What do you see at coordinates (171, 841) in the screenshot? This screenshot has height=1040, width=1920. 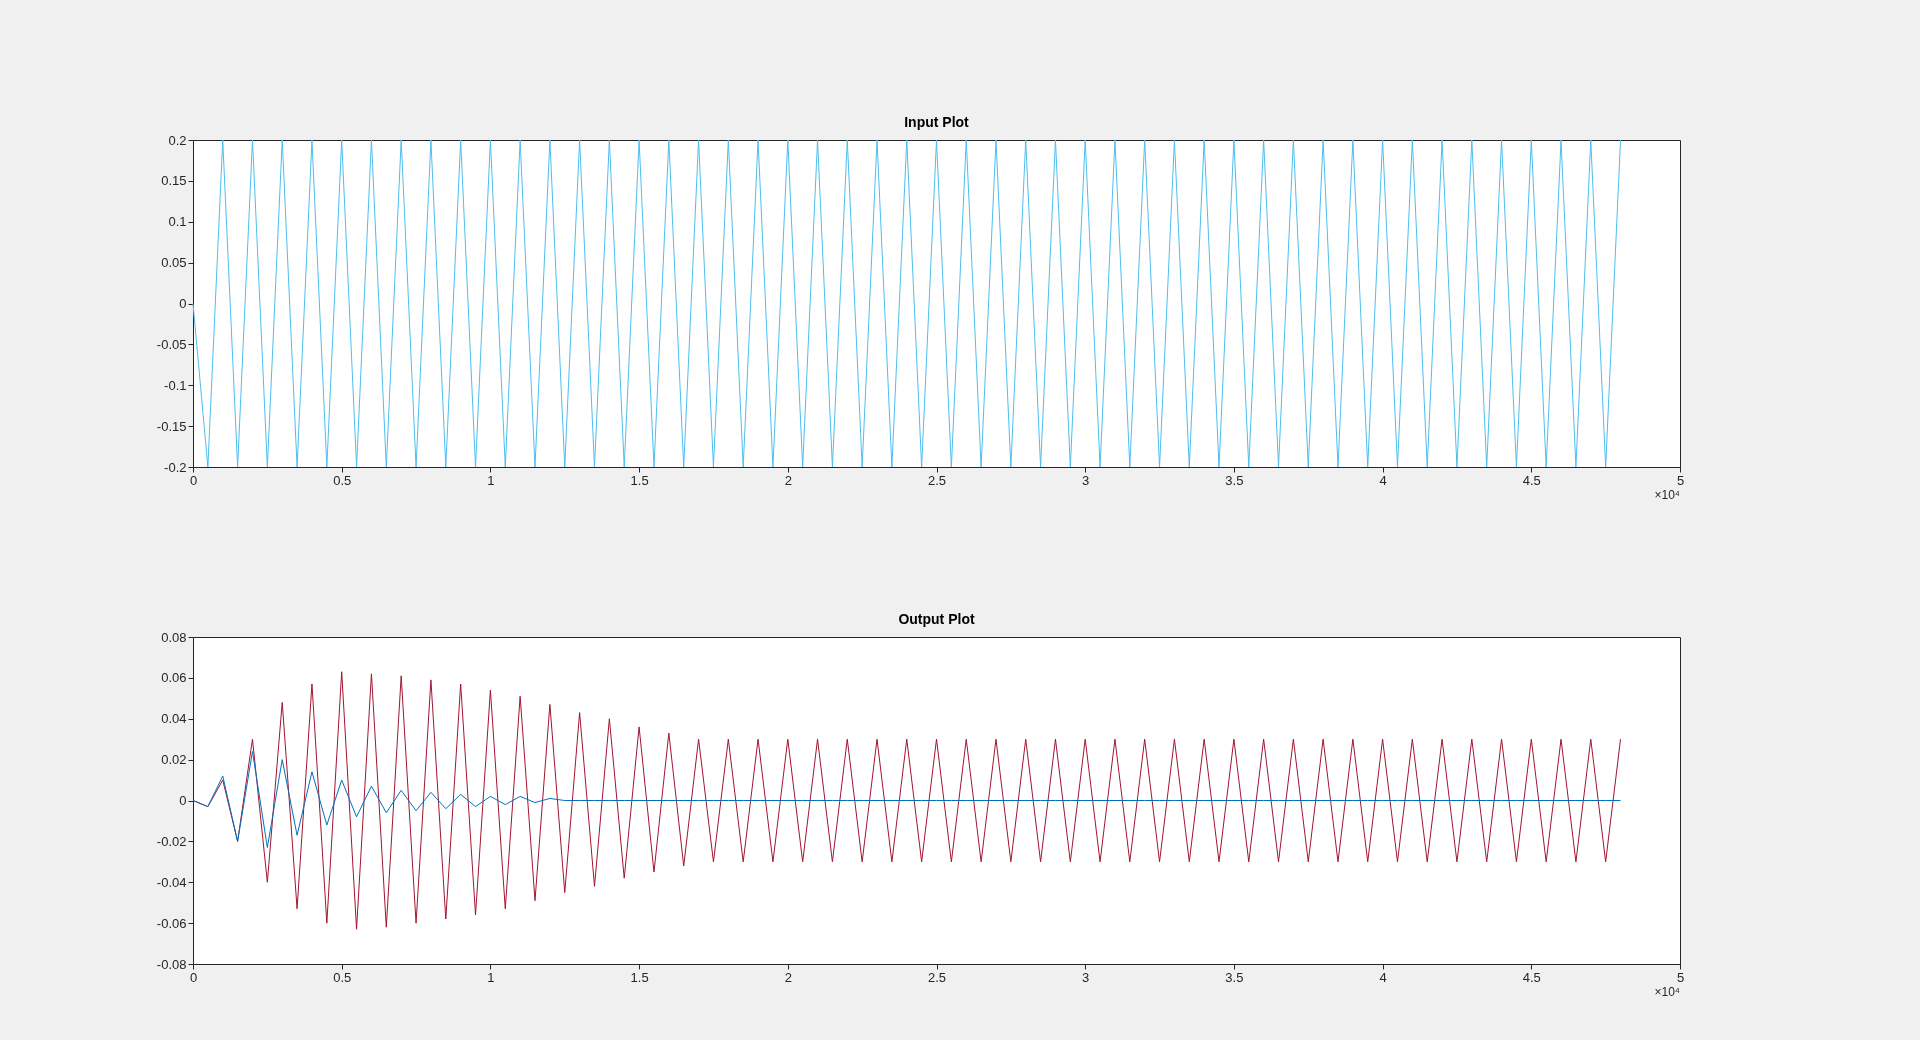 I see `y-tick-label: -0.02` at bounding box center [171, 841].